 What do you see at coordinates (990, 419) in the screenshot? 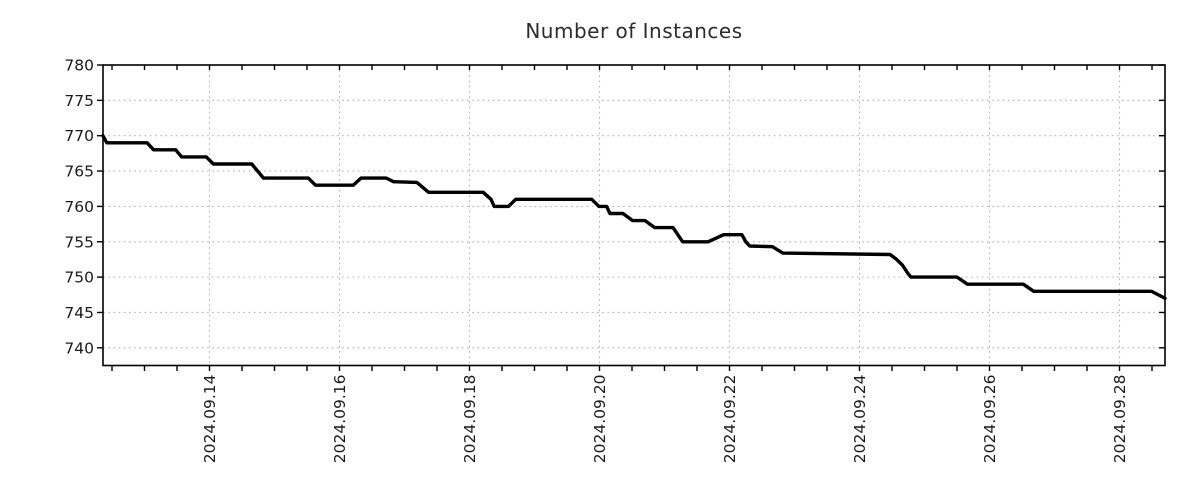
I see `x-tick-label: 2024.09.26` at bounding box center [990, 419].